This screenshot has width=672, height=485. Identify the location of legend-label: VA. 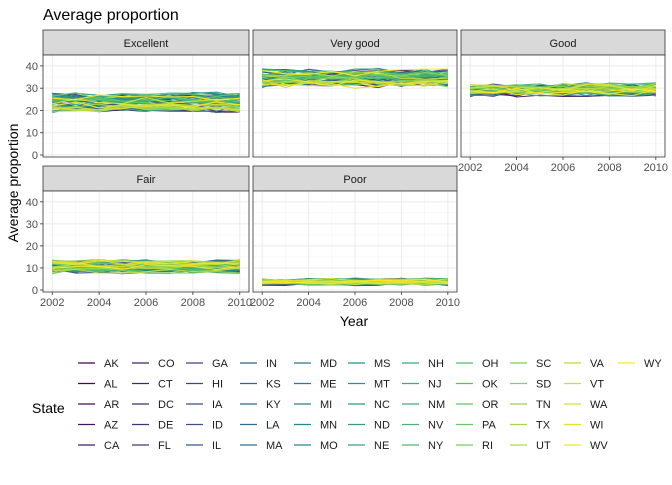
(597, 364).